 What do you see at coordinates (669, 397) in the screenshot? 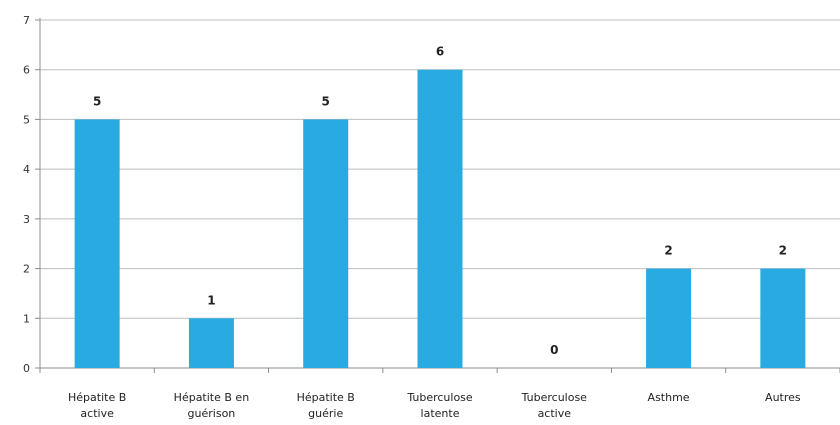
I see `x-category-label: Asthme` at bounding box center [669, 397].